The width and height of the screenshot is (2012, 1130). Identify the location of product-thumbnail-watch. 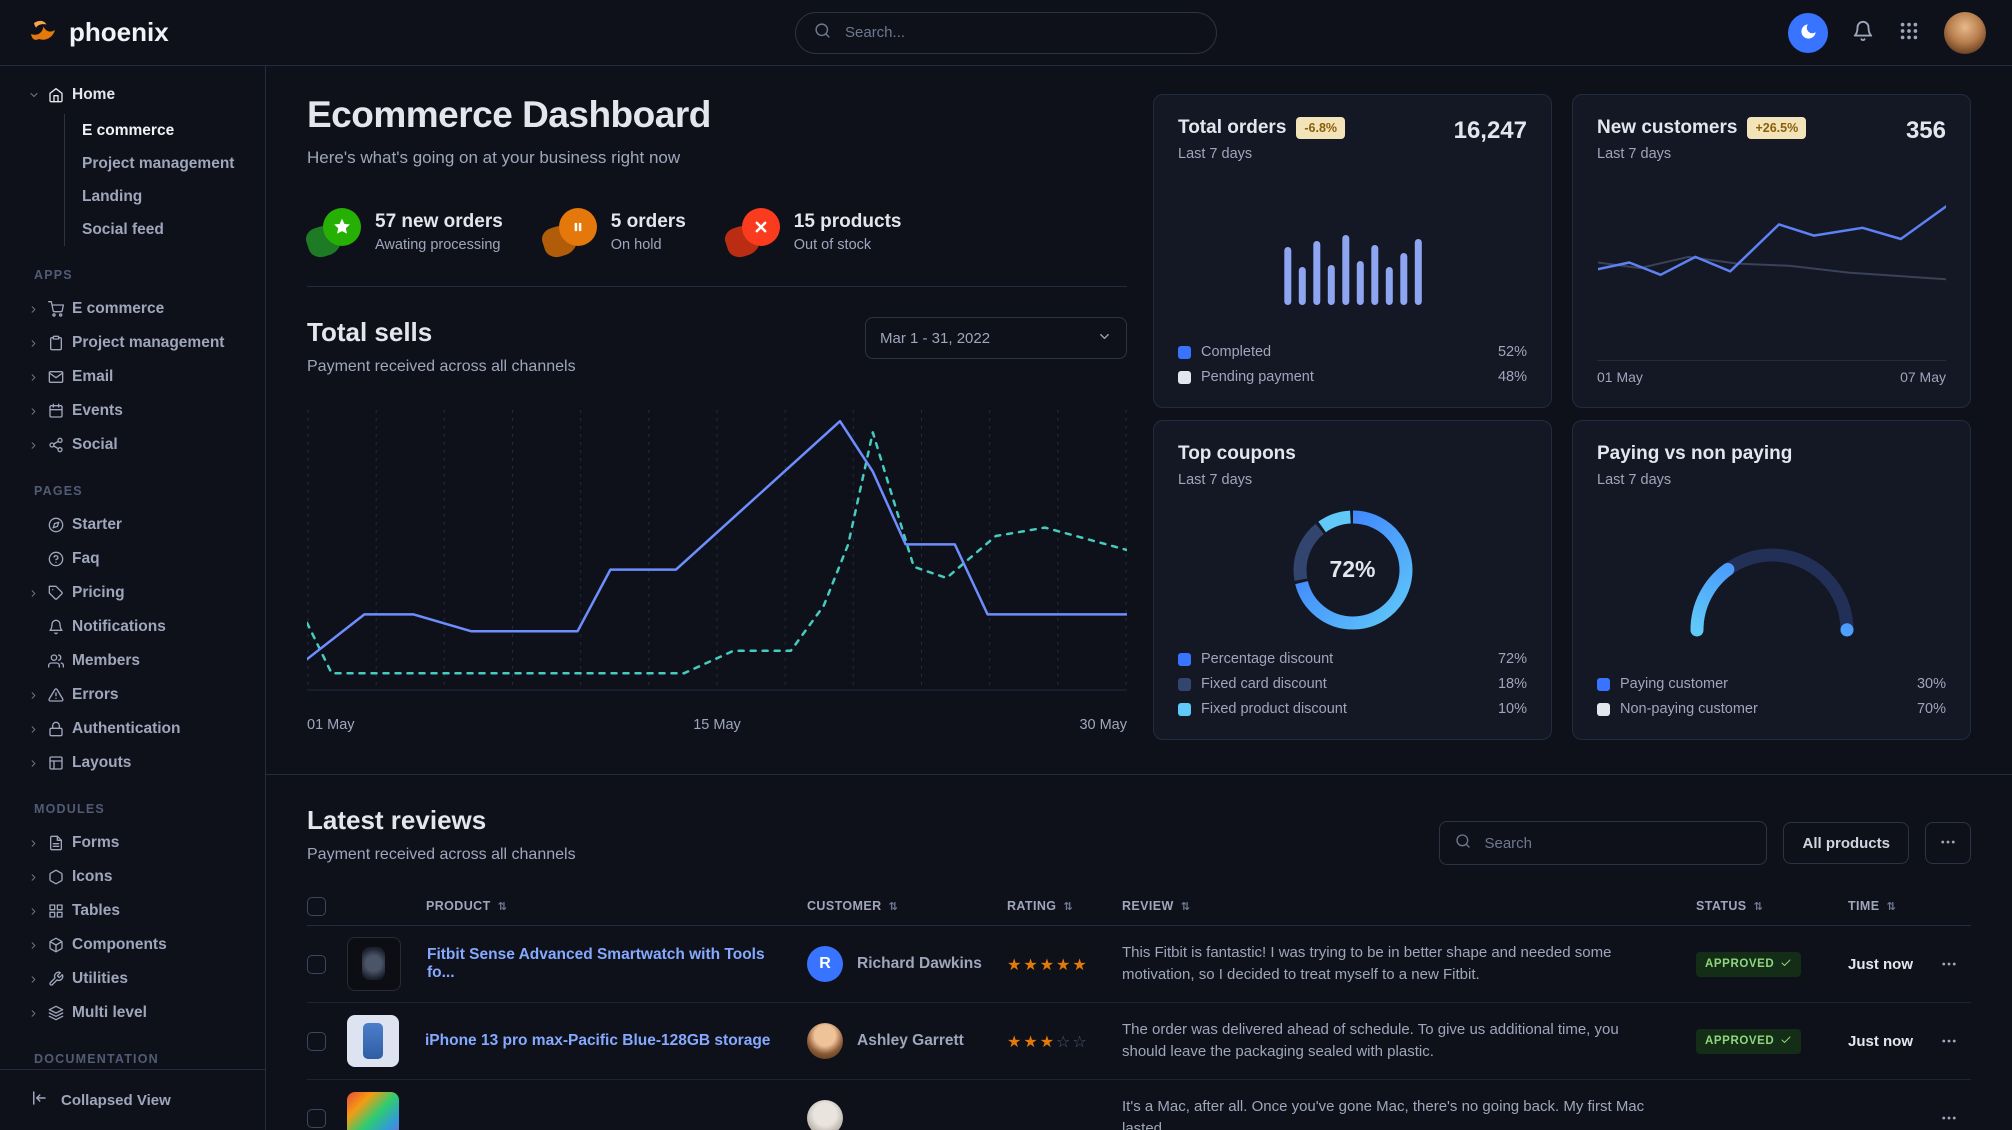
(374, 964).